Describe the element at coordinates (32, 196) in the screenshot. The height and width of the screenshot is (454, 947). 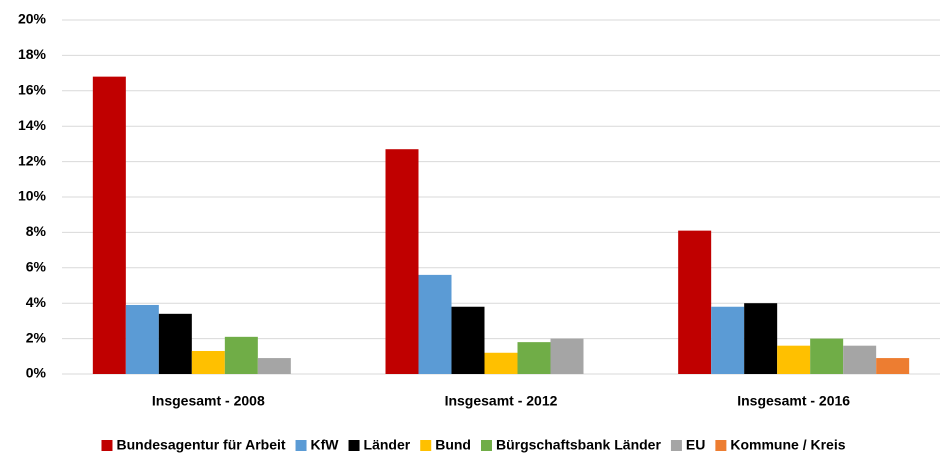
I see `y-tick-label: 10%` at that location.